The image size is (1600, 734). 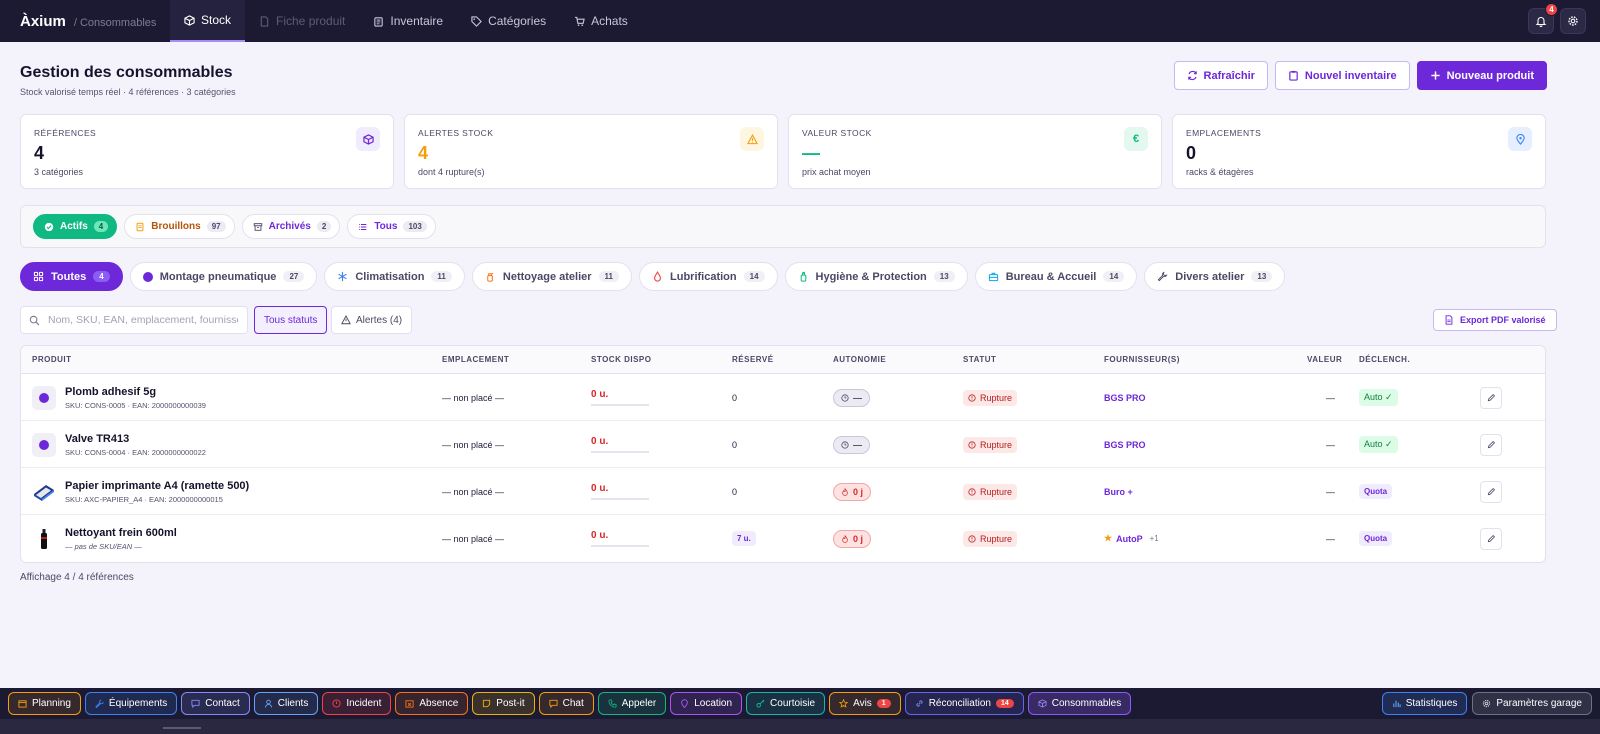 I want to click on star-icon: ★, so click(x=1108, y=538).